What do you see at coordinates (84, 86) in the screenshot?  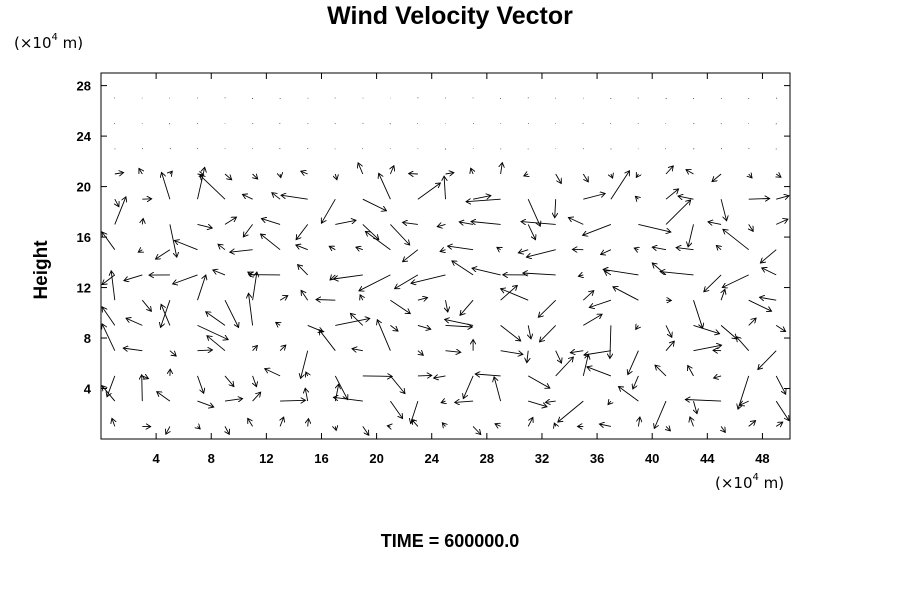 I see `y-tick-label: 28` at bounding box center [84, 86].